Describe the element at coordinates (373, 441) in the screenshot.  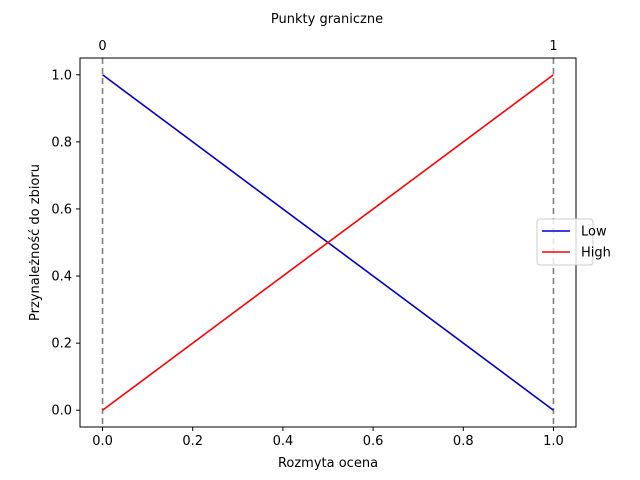
I see `x-tick-label: 0.6` at that location.